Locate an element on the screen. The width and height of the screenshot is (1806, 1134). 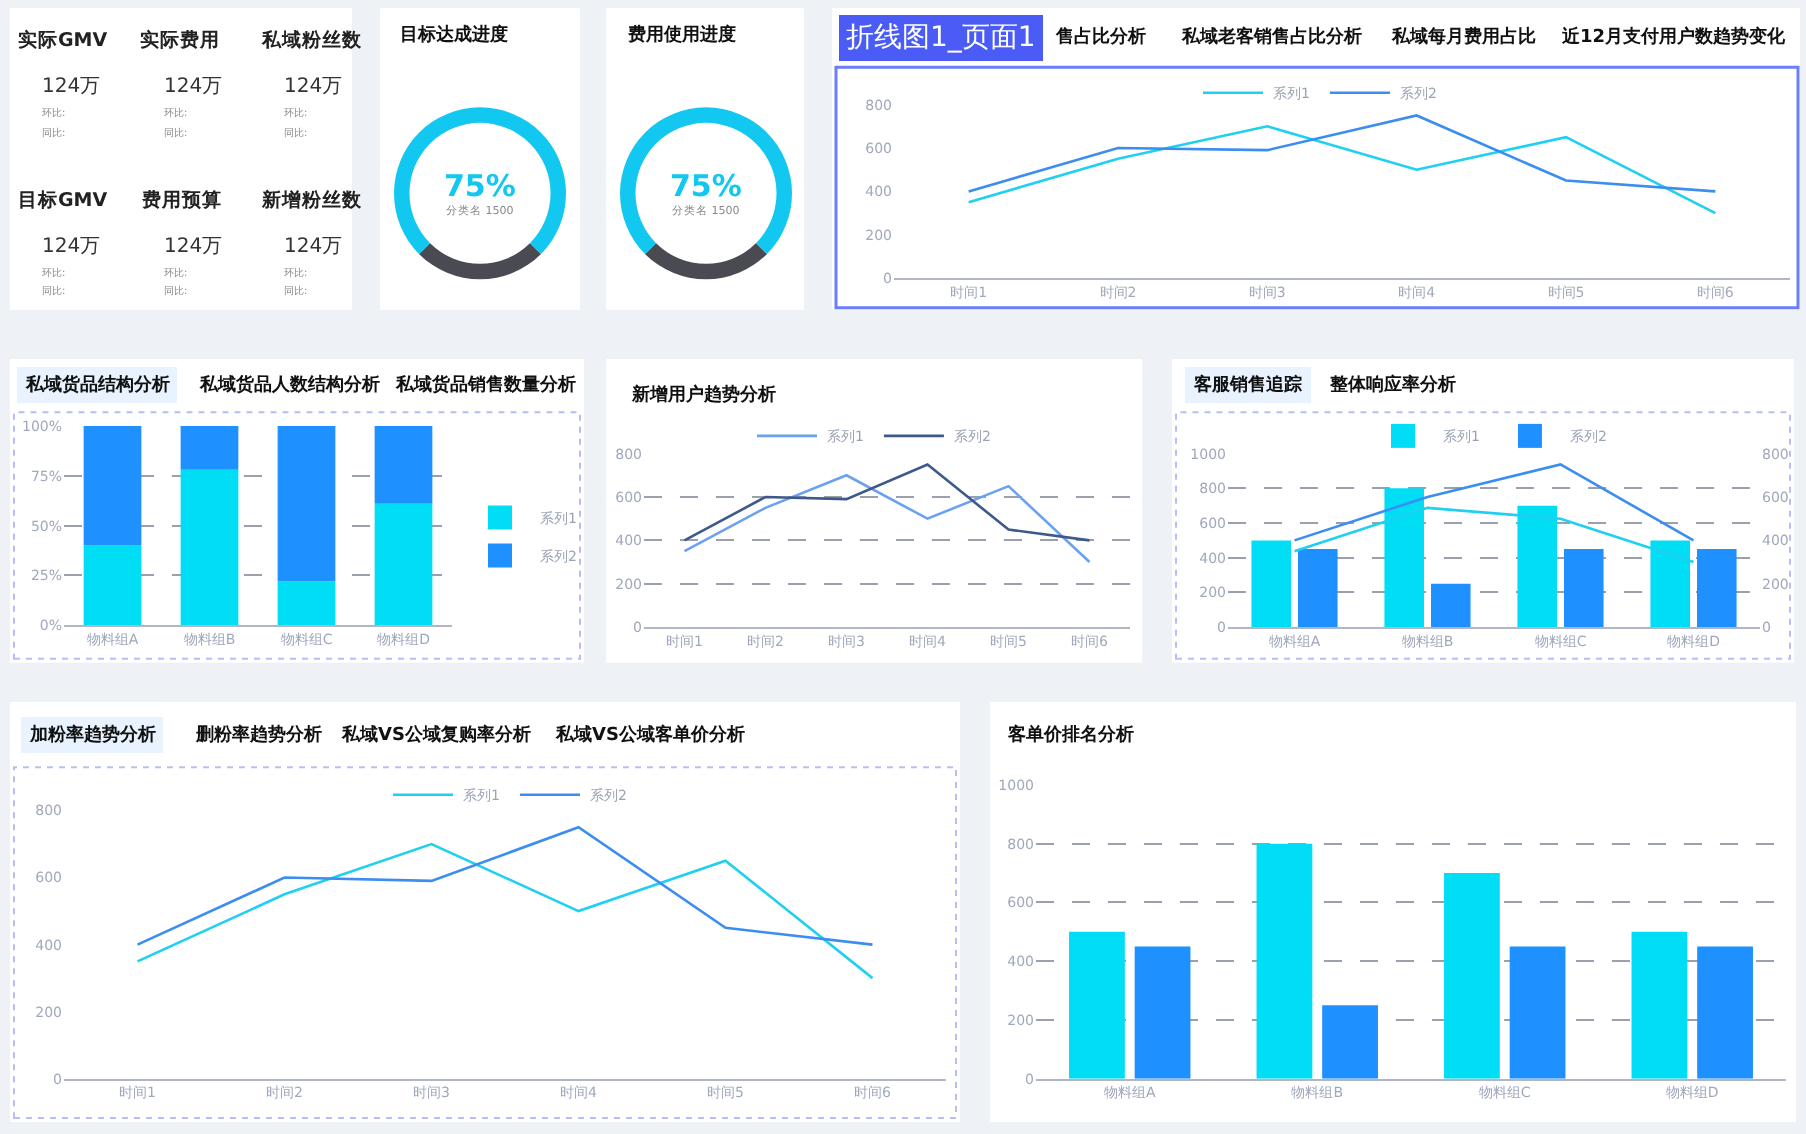
chart-title: 费用使用进度 is located at coordinates (681, 35).